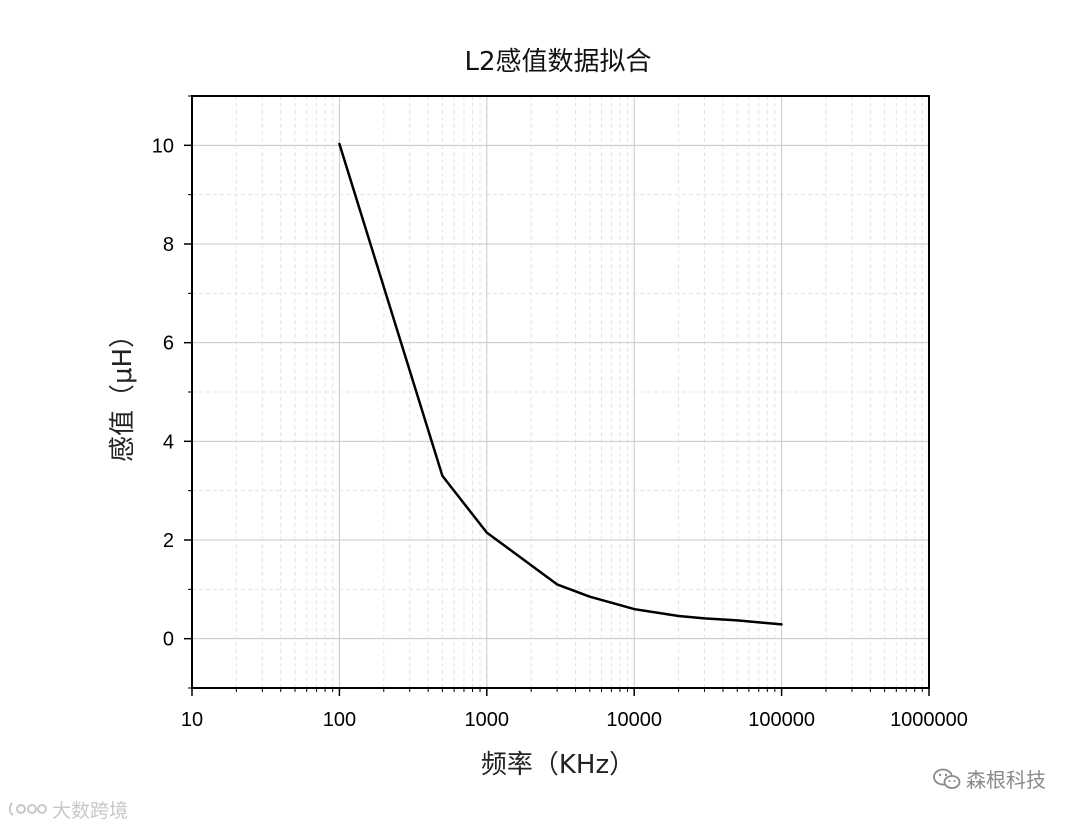 Image resolution: width=1080 pixels, height=827 pixels. Describe the element at coordinates (90, 811) in the screenshot. I see `watermark-left-text: 大数跨境` at that location.